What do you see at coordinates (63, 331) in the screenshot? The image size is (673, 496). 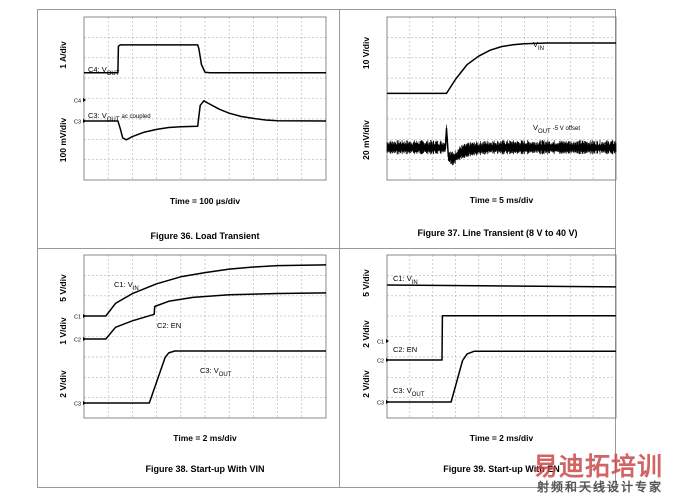 I see `y-axis-label: 1 V/div` at bounding box center [63, 331].